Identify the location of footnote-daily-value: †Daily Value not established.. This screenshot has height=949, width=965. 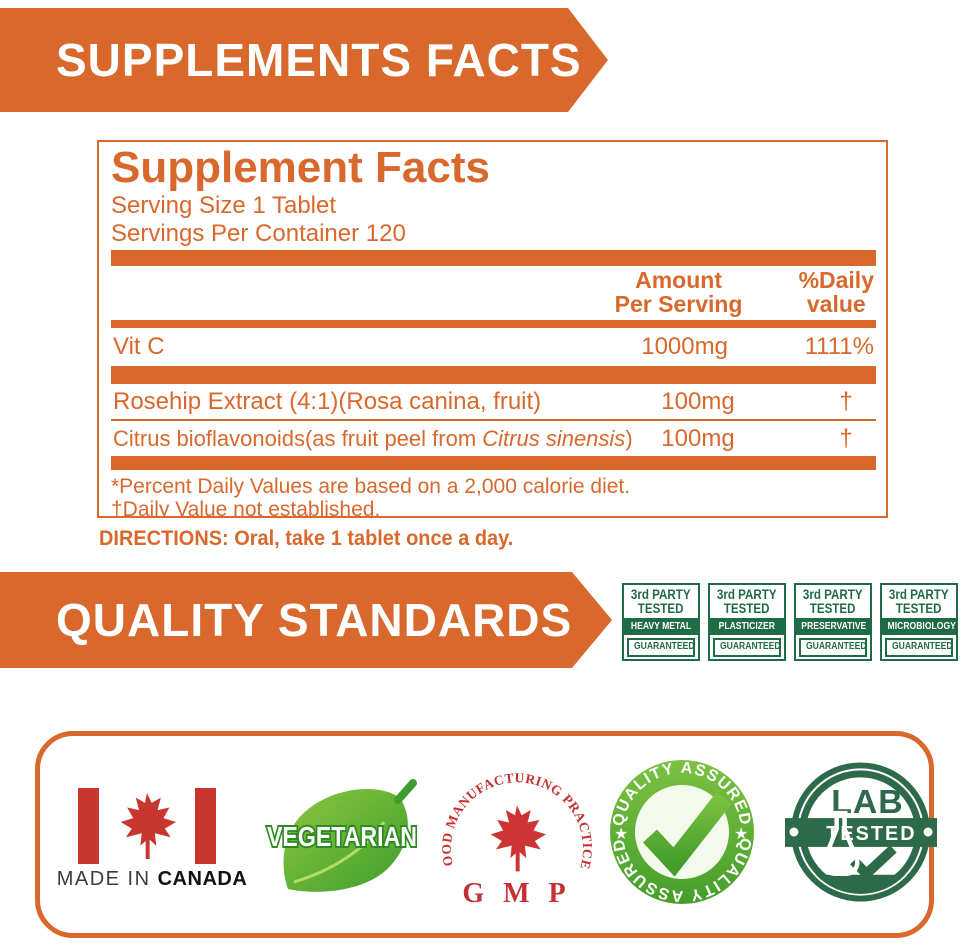
(246, 508).